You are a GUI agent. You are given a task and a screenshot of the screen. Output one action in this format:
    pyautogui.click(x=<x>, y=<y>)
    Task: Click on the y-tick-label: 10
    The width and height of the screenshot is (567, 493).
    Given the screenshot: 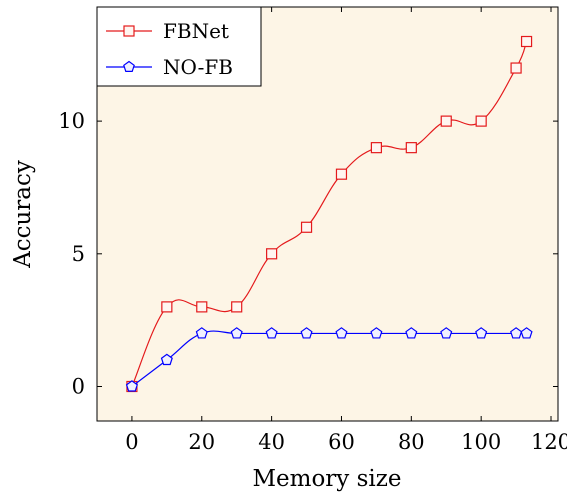 What is the action you would take?
    pyautogui.click(x=71, y=121)
    